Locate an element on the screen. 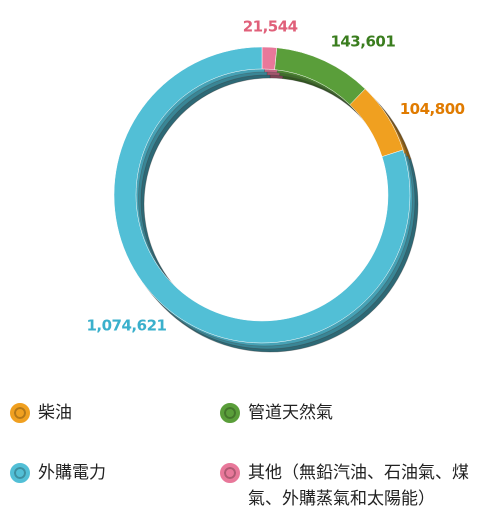  legend-item: 外購電力 is located at coordinates (110, 473).